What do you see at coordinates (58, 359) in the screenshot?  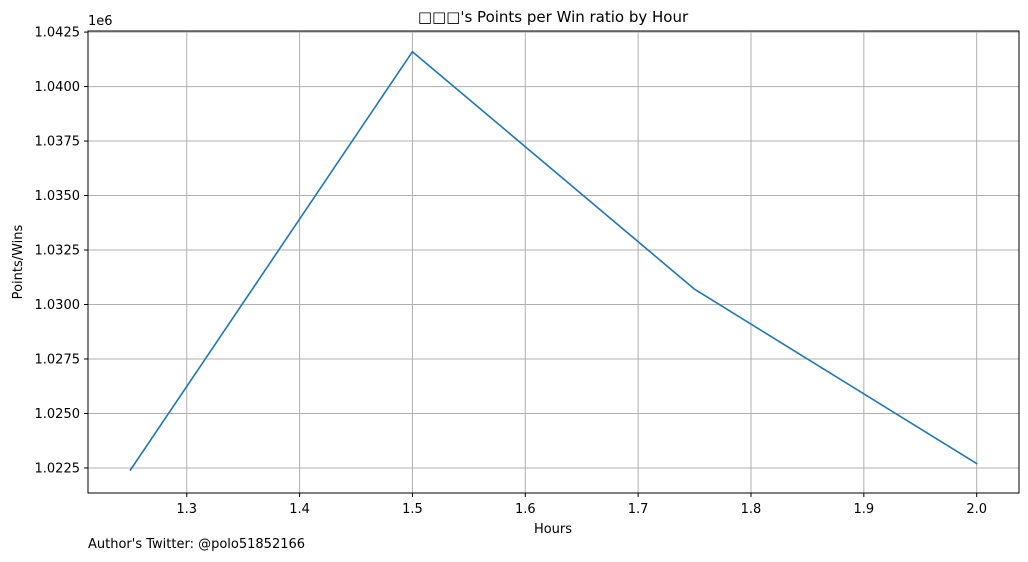 I see `y-tick-label: 1.0275` at bounding box center [58, 359].